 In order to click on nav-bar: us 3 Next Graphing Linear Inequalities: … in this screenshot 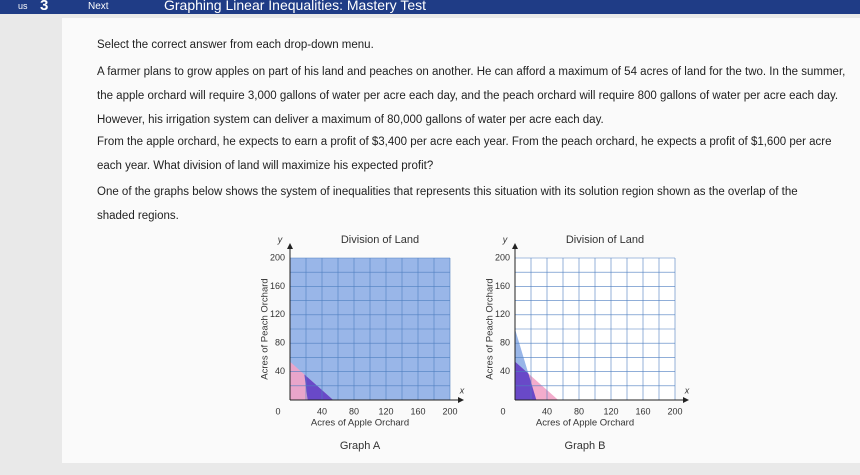, I will do `click(430, 7)`.